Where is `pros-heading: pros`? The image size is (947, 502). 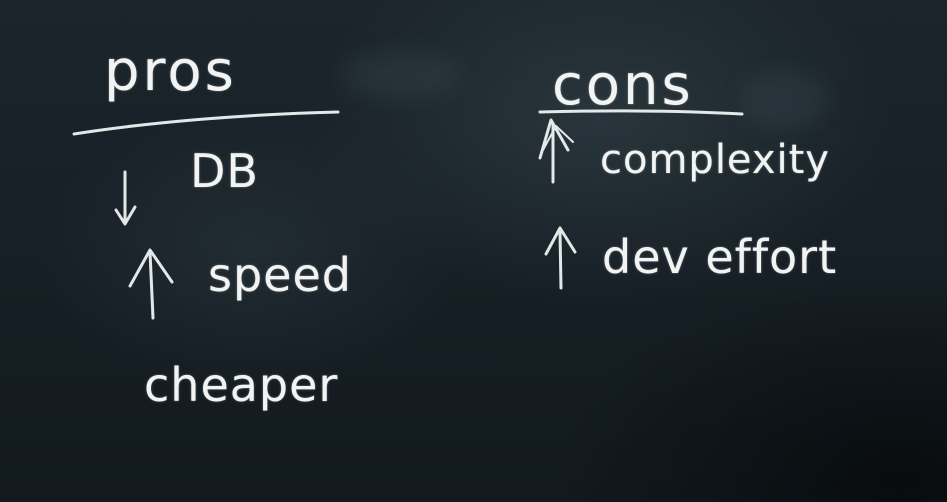
pros-heading: pros is located at coordinates (170, 71).